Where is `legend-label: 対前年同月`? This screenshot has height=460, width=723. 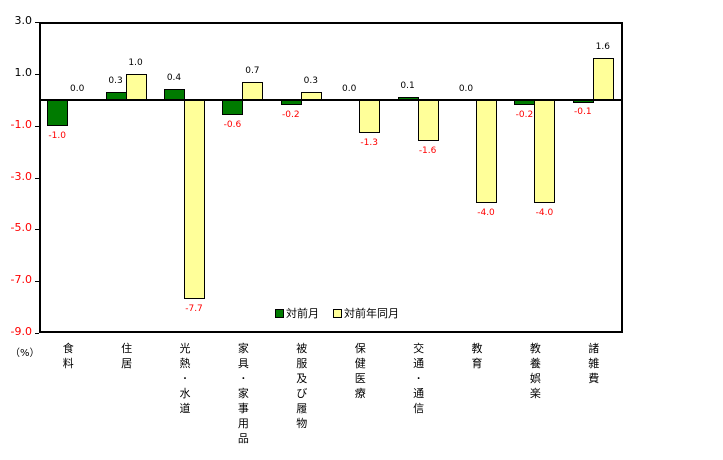
legend-label: 対前年同月 is located at coordinates (371, 313).